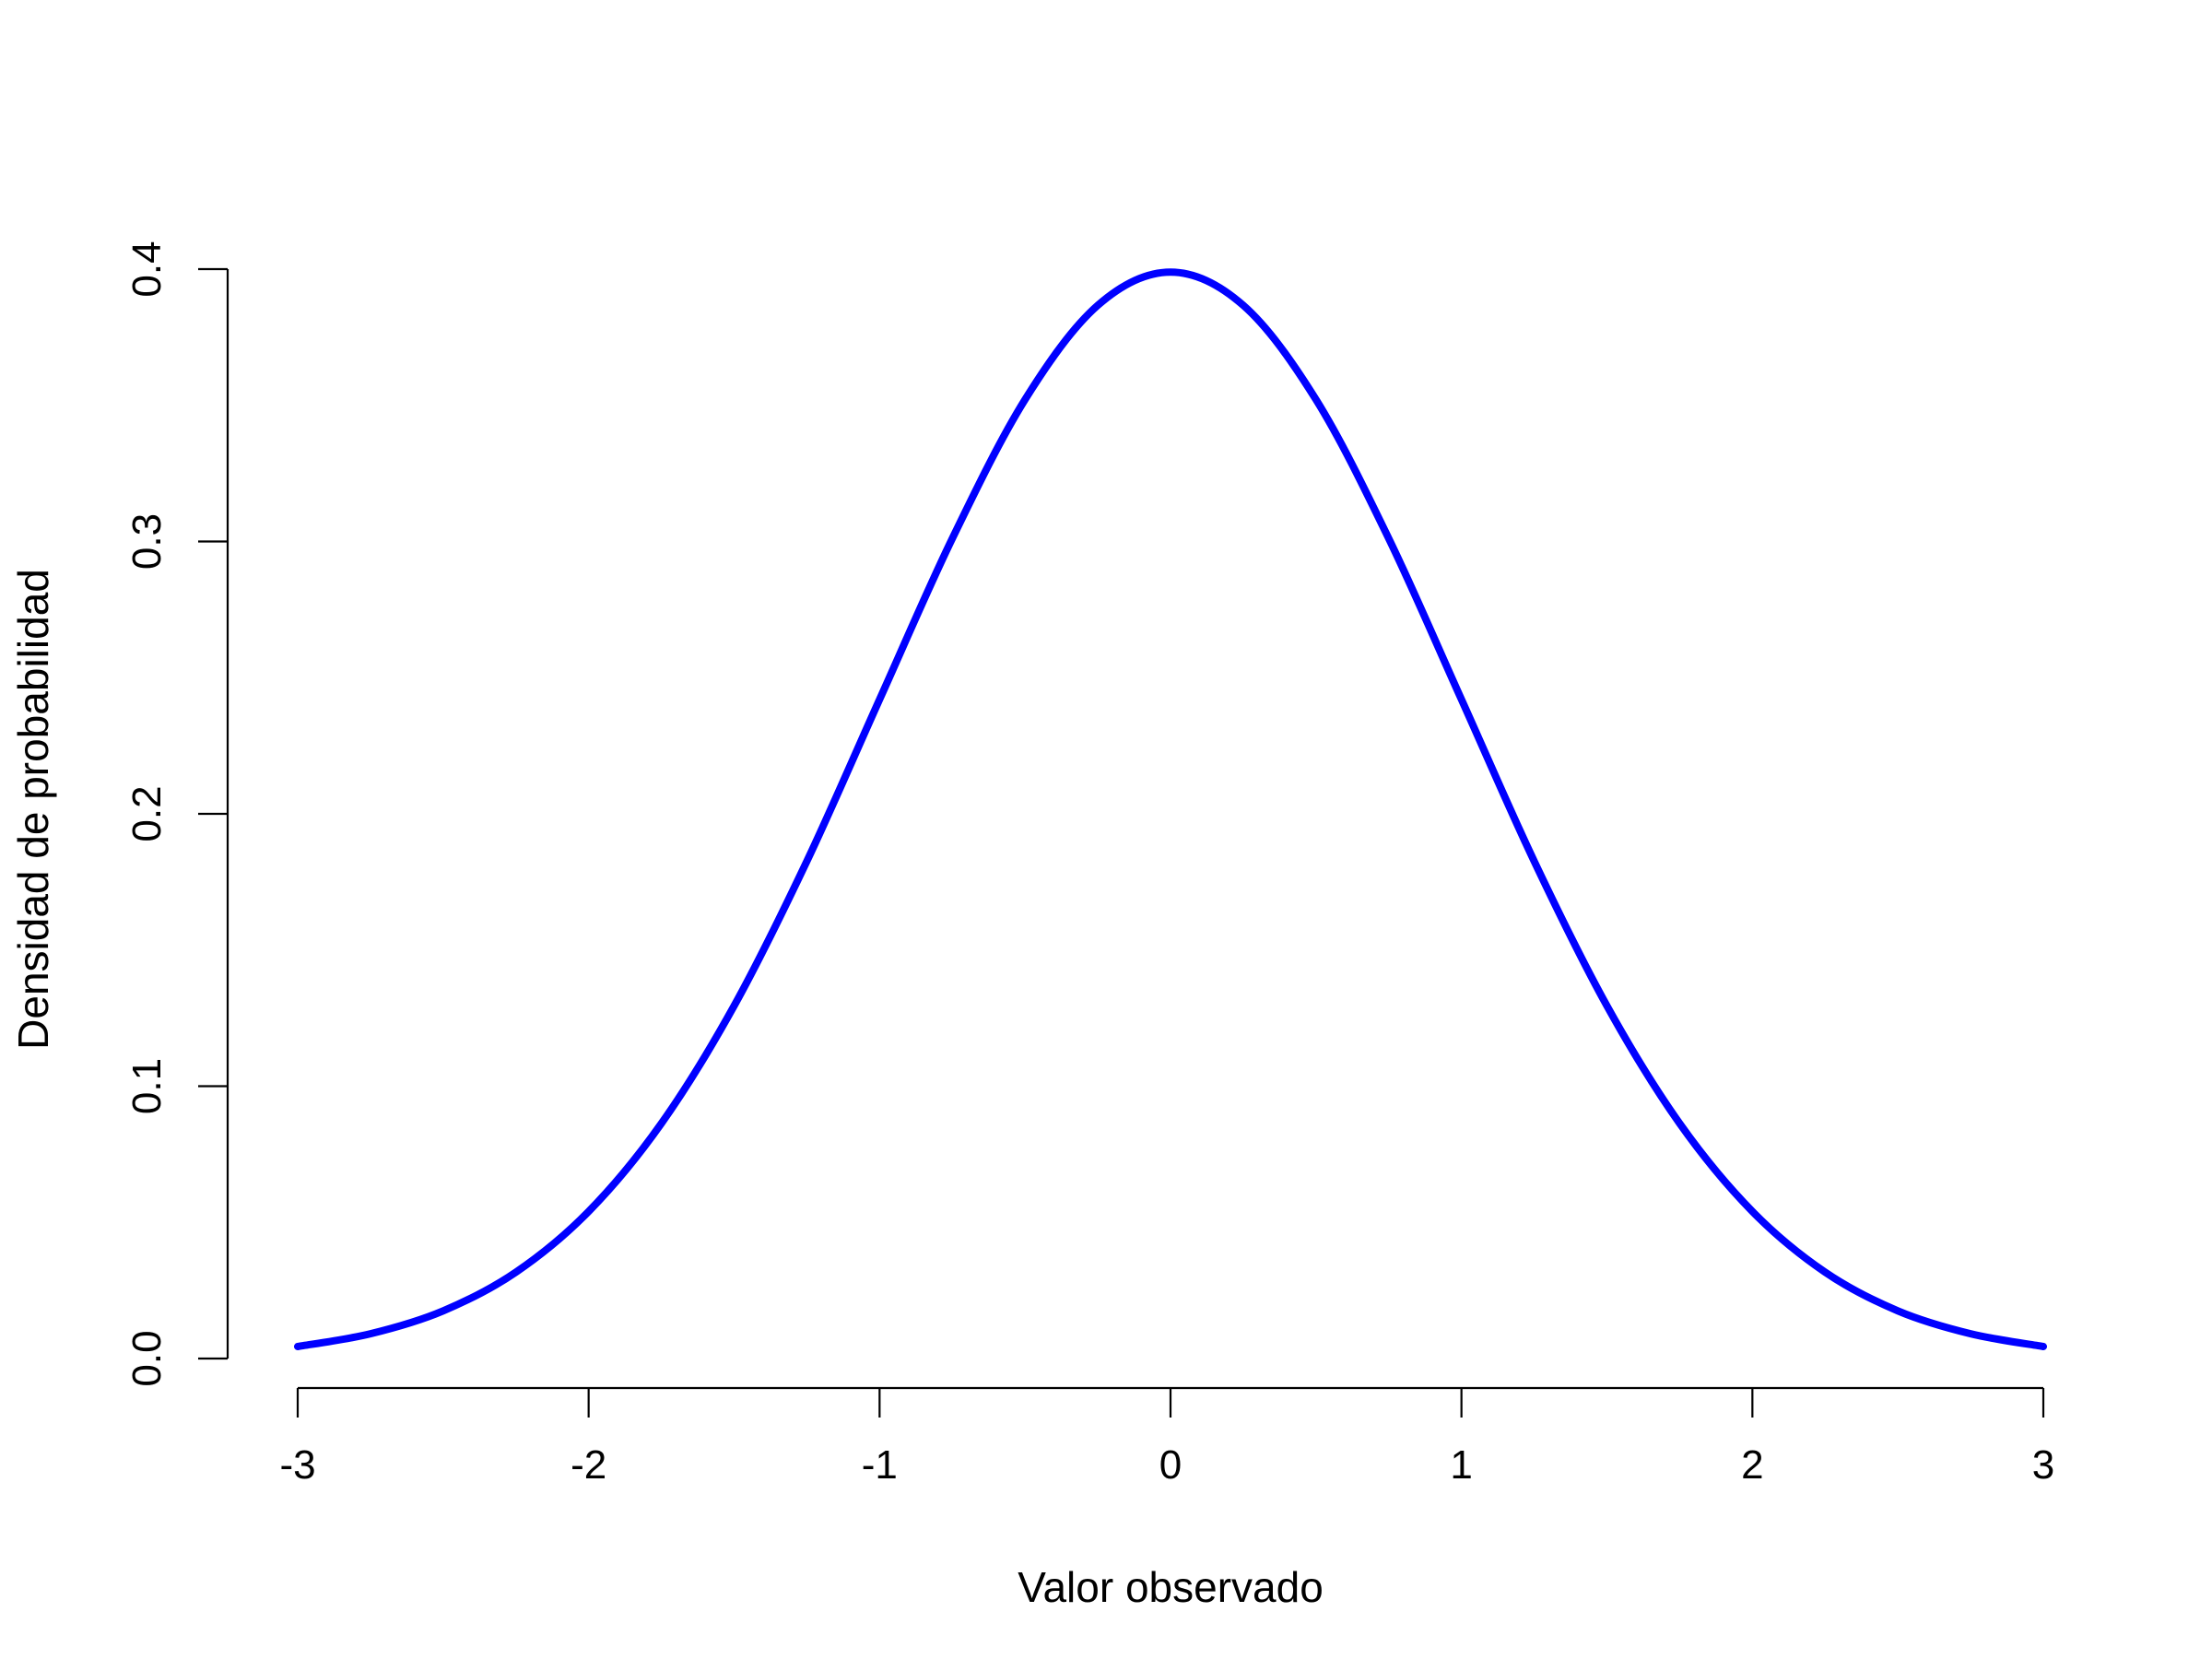 The height and width of the screenshot is (1659, 2212). I want to click on x-tick-label: -2, so click(588, 1465).